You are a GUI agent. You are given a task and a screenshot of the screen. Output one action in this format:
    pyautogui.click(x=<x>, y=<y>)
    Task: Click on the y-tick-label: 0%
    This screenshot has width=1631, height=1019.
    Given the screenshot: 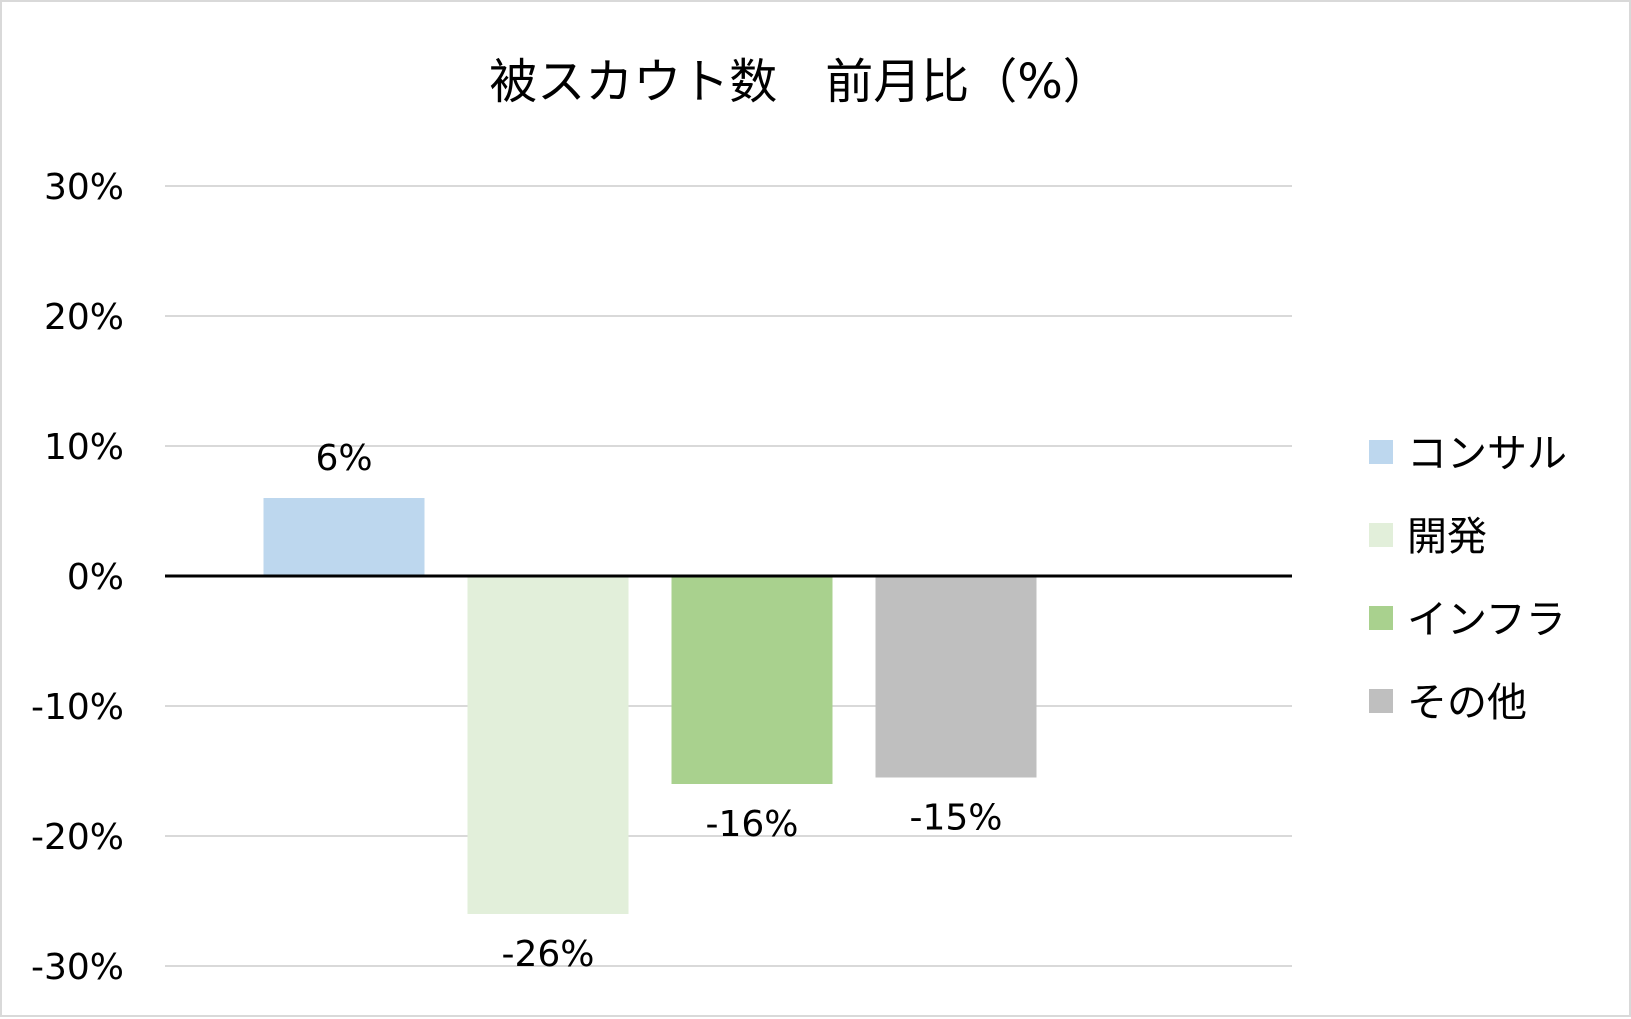 What is the action you would take?
    pyautogui.click(x=95, y=577)
    